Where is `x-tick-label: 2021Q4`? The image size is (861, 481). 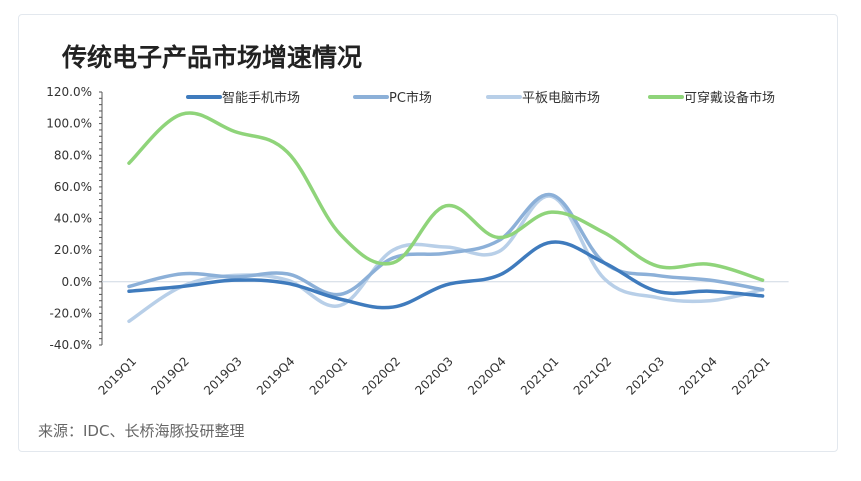 x-tick-label: 2021Q4 is located at coordinates (698, 376).